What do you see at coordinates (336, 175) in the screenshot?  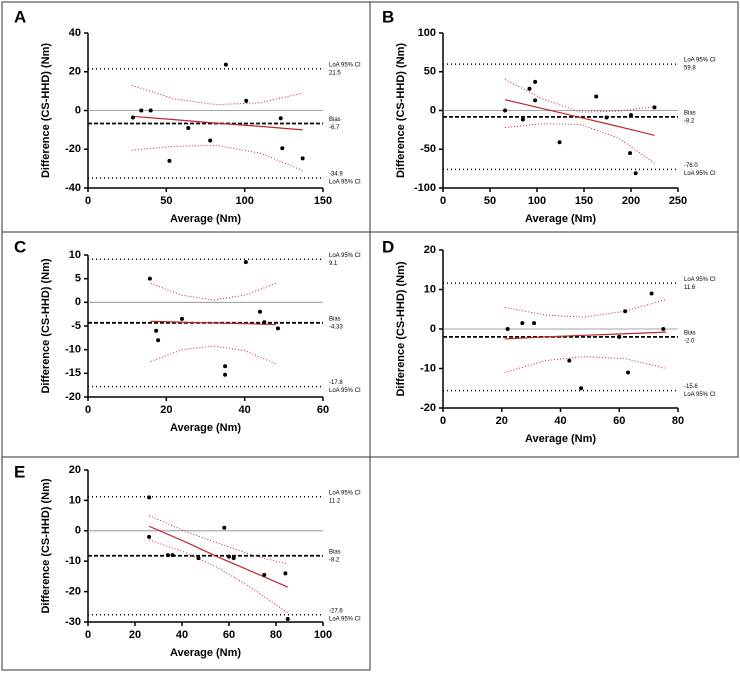 I see `loa-value: -34.9` at bounding box center [336, 175].